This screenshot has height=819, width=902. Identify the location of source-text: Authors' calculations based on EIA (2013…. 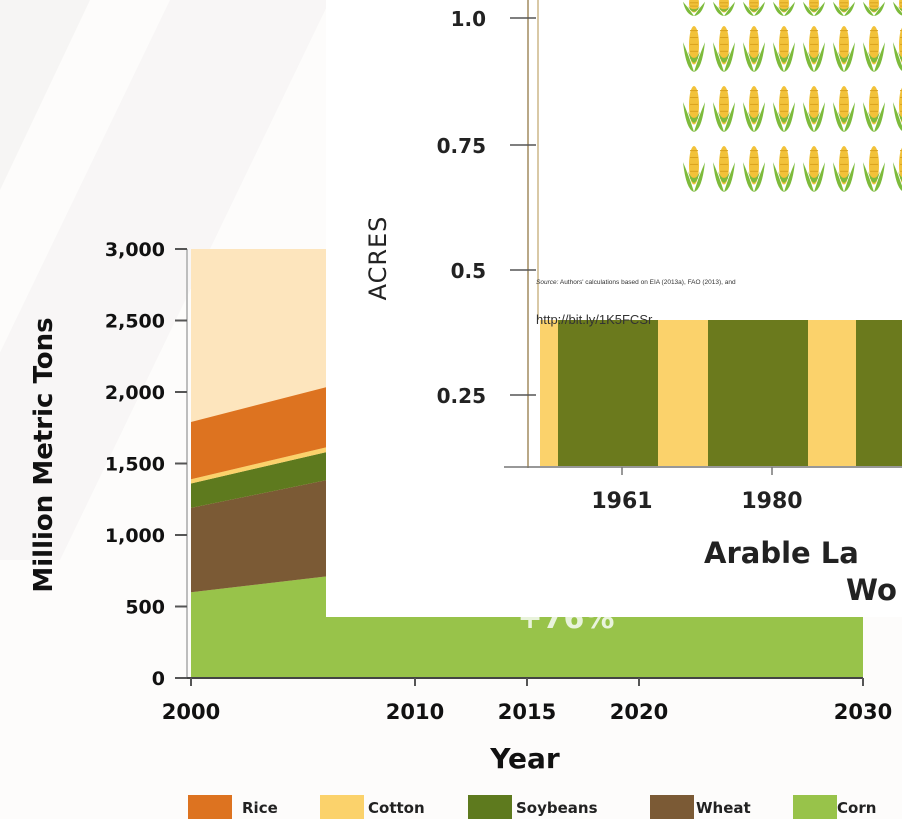
(647, 282).